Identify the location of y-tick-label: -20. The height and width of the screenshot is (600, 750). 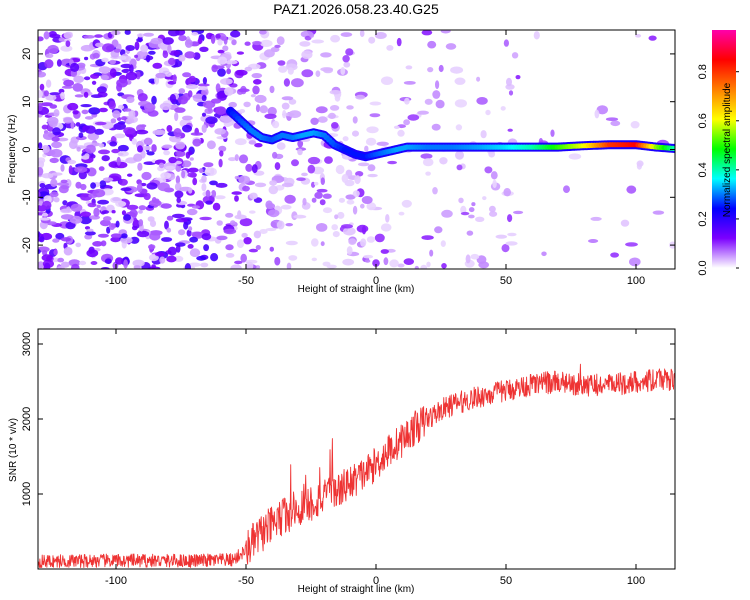
(27, 245).